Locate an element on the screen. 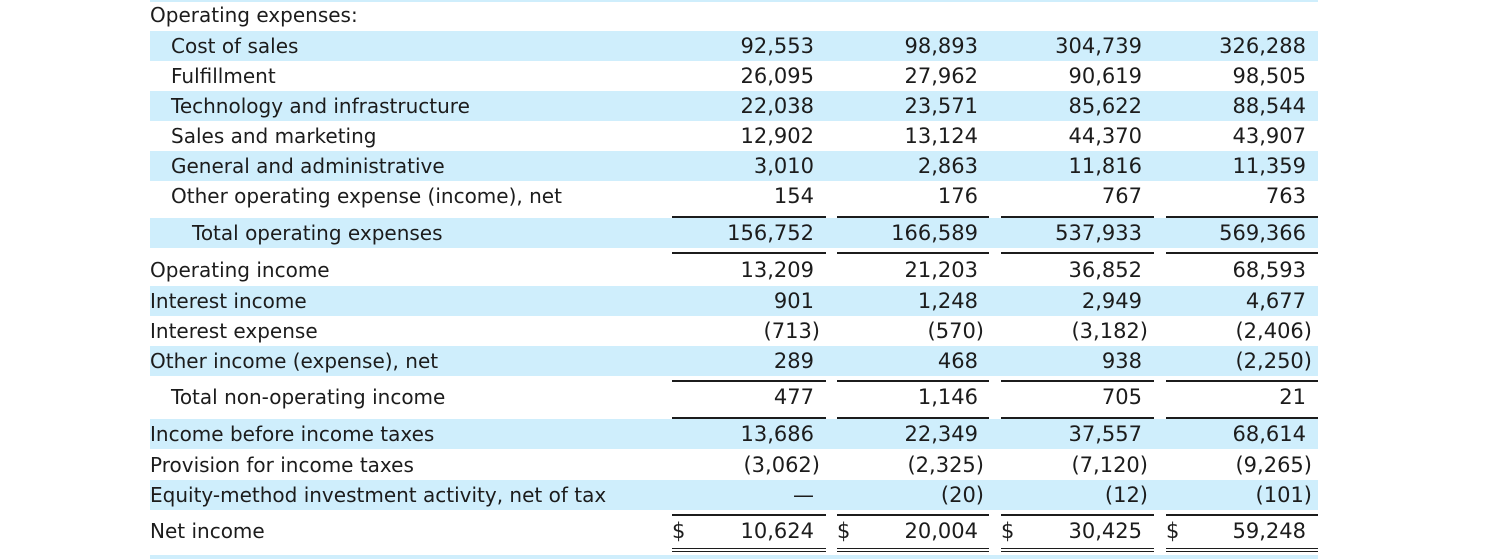 The height and width of the screenshot is (559, 1500). cell-col3: (12) is located at coordinates (1126, 495).